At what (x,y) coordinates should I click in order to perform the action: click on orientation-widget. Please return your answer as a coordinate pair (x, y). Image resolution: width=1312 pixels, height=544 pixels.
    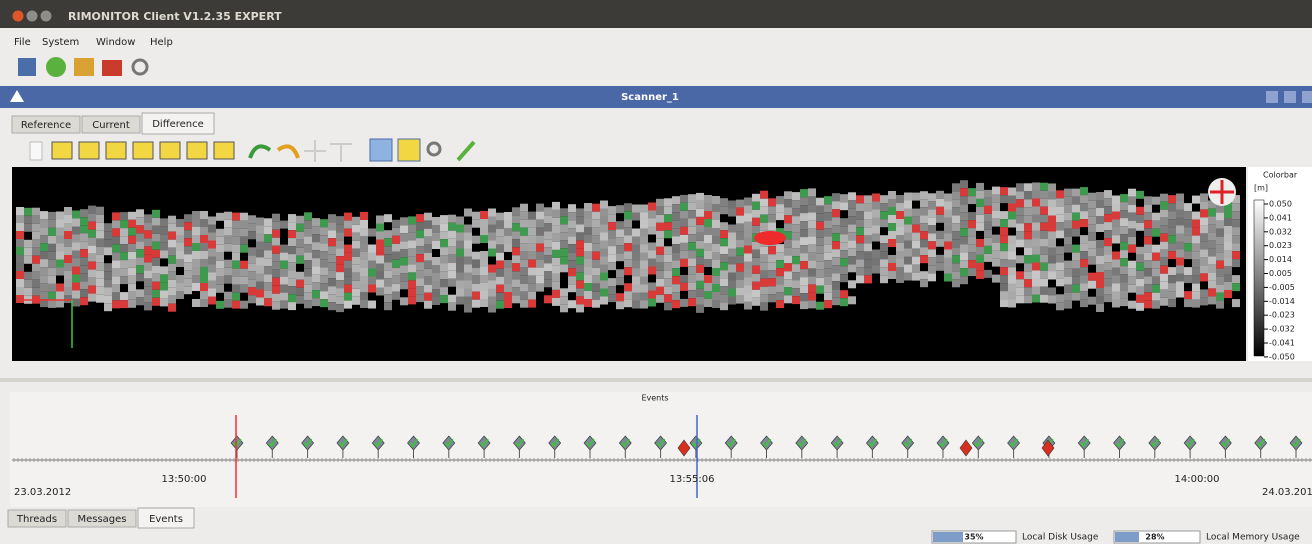
    Looking at the image, I should click on (1222, 192).